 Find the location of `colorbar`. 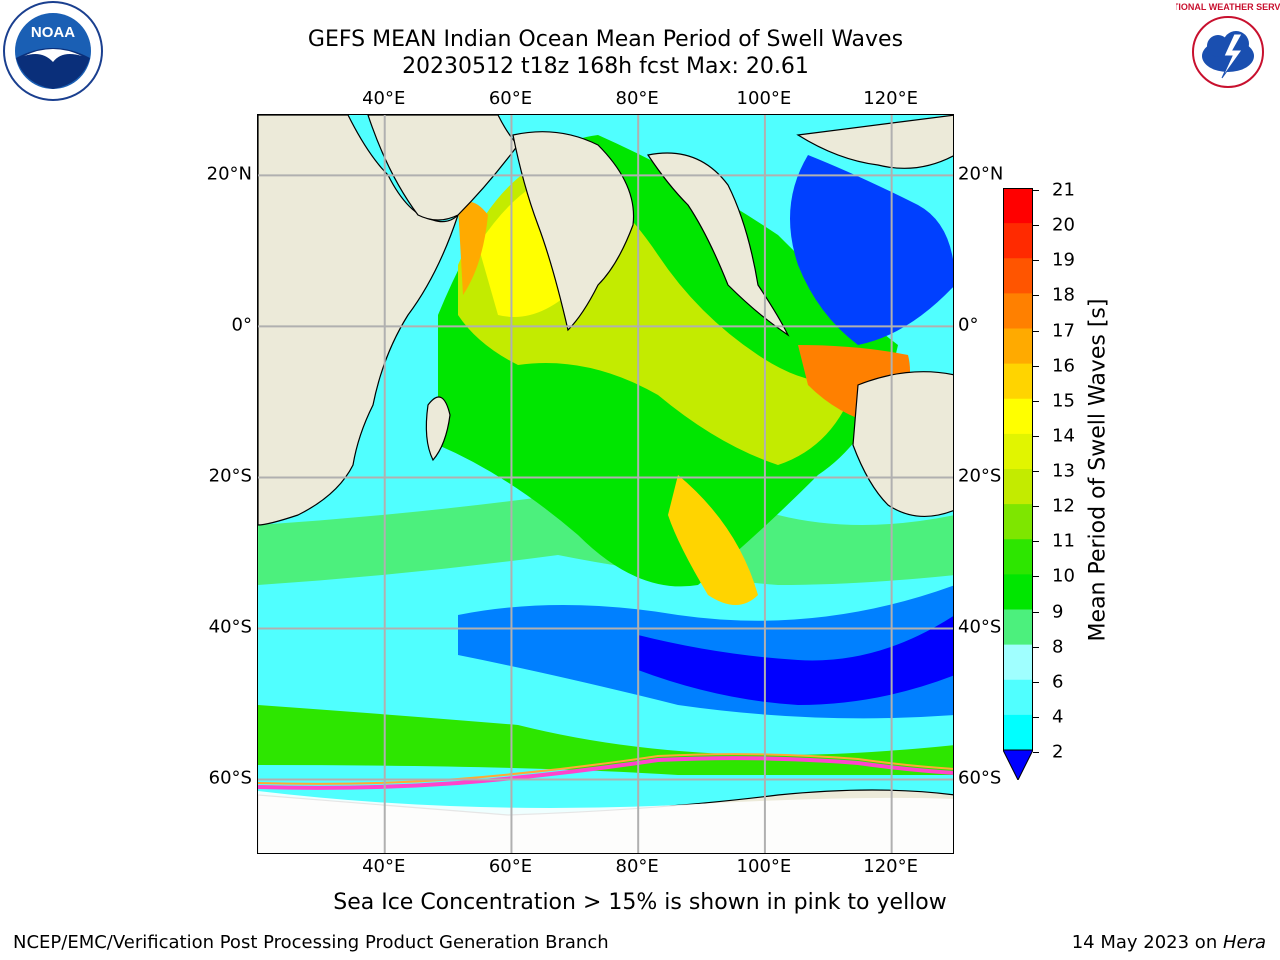

colorbar is located at coordinates (1018, 485).